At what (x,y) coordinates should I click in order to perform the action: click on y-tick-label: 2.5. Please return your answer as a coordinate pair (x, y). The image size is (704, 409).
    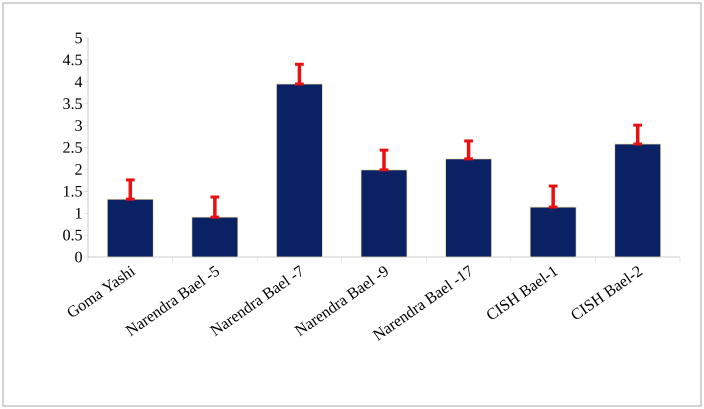
    Looking at the image, I should click on (72, 147).